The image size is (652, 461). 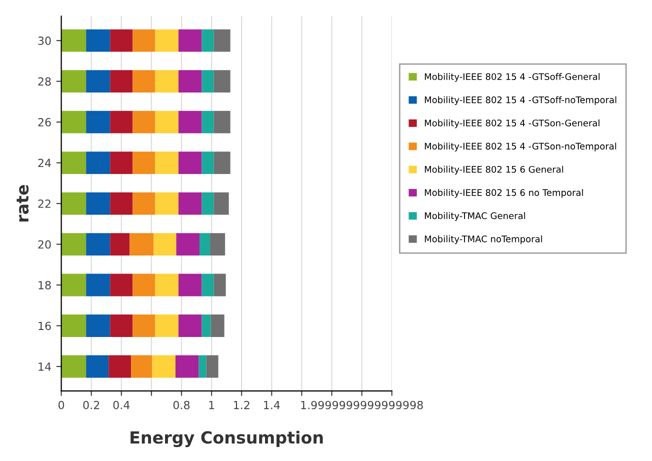 I want to click on legend-label: Mobility-IEEE 802 15 6 General, so click(x=494, y=170).